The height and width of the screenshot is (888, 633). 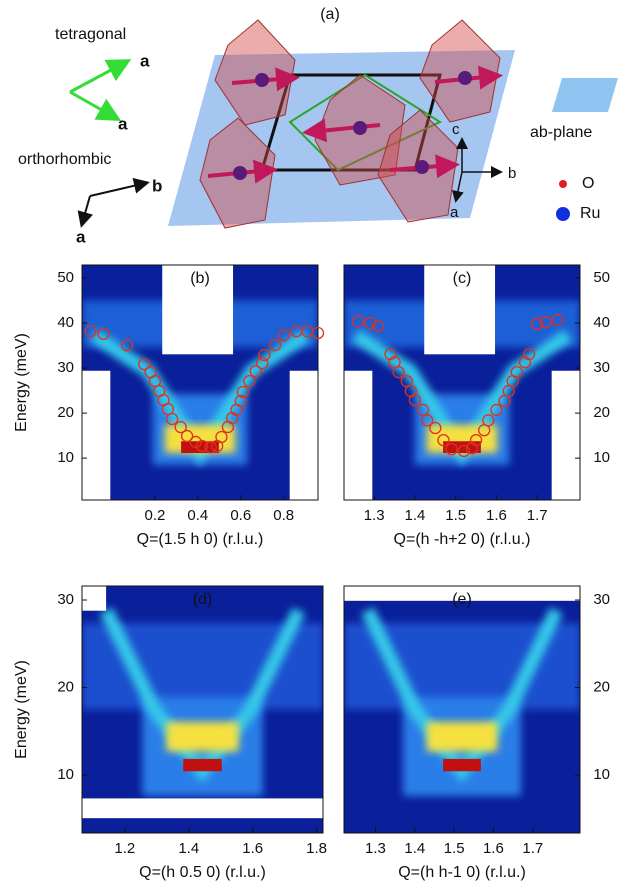 What do you see at coordinates (90, 34) in the screenshot?
I see `legend-text: tetragonal` at bounding box center [90, 34].